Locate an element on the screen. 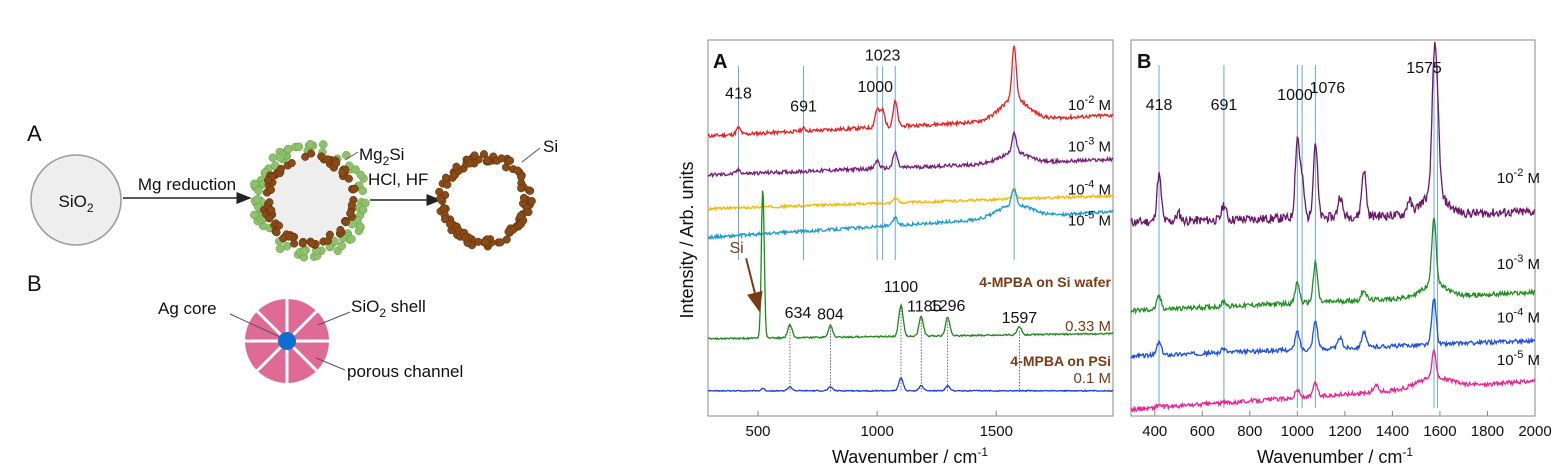  chart-b-ticks: 400 600 800 1000 1200 1400 1600 1800 2000 is located at coordinates (1347, 425).